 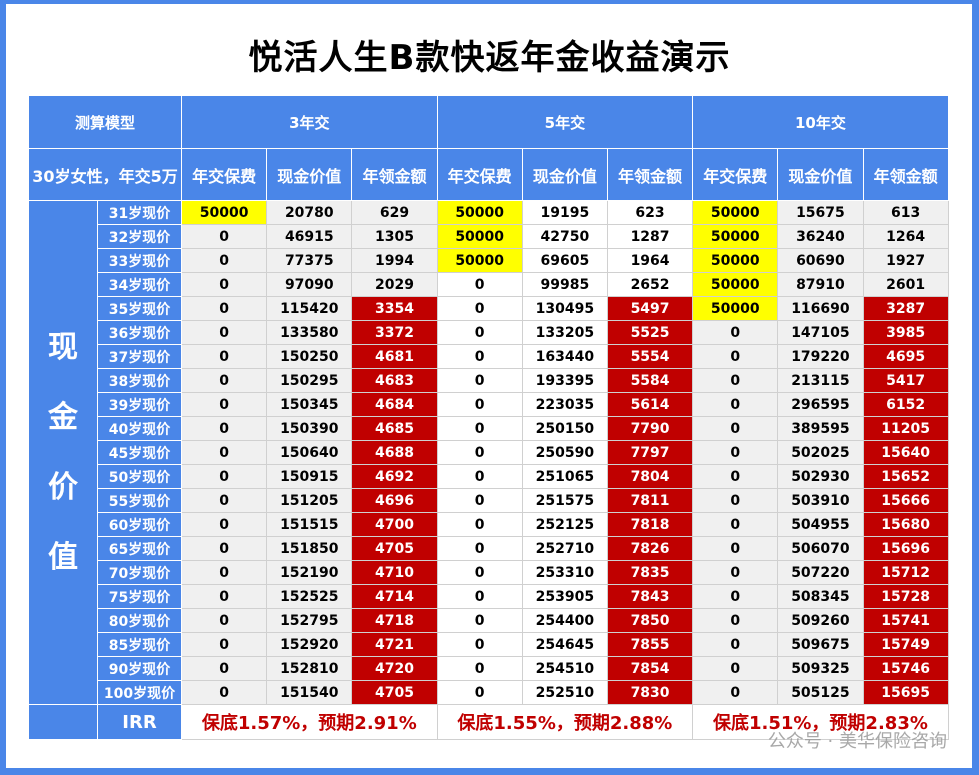 I want to click on cash-value-cell: 252125, so click(x=564, y=524).